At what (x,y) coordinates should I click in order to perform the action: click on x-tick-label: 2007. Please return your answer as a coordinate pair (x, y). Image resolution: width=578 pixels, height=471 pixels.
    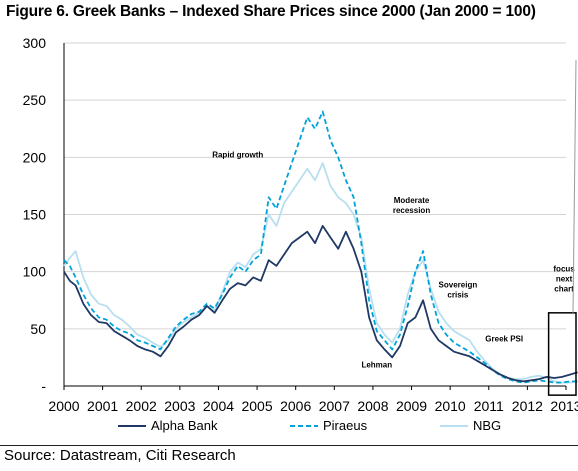
    Looking at the image, I should click on (334, 406).